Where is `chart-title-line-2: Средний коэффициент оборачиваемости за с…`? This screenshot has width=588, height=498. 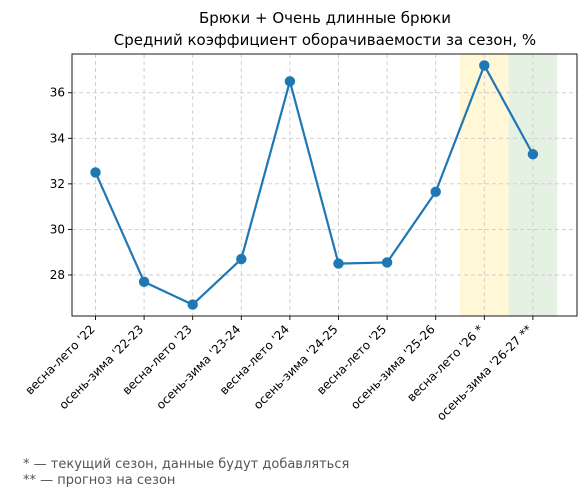
chart-title-line-2: Средний коэффициент оборачиваемости за с… is located at coordinates (325, 40).